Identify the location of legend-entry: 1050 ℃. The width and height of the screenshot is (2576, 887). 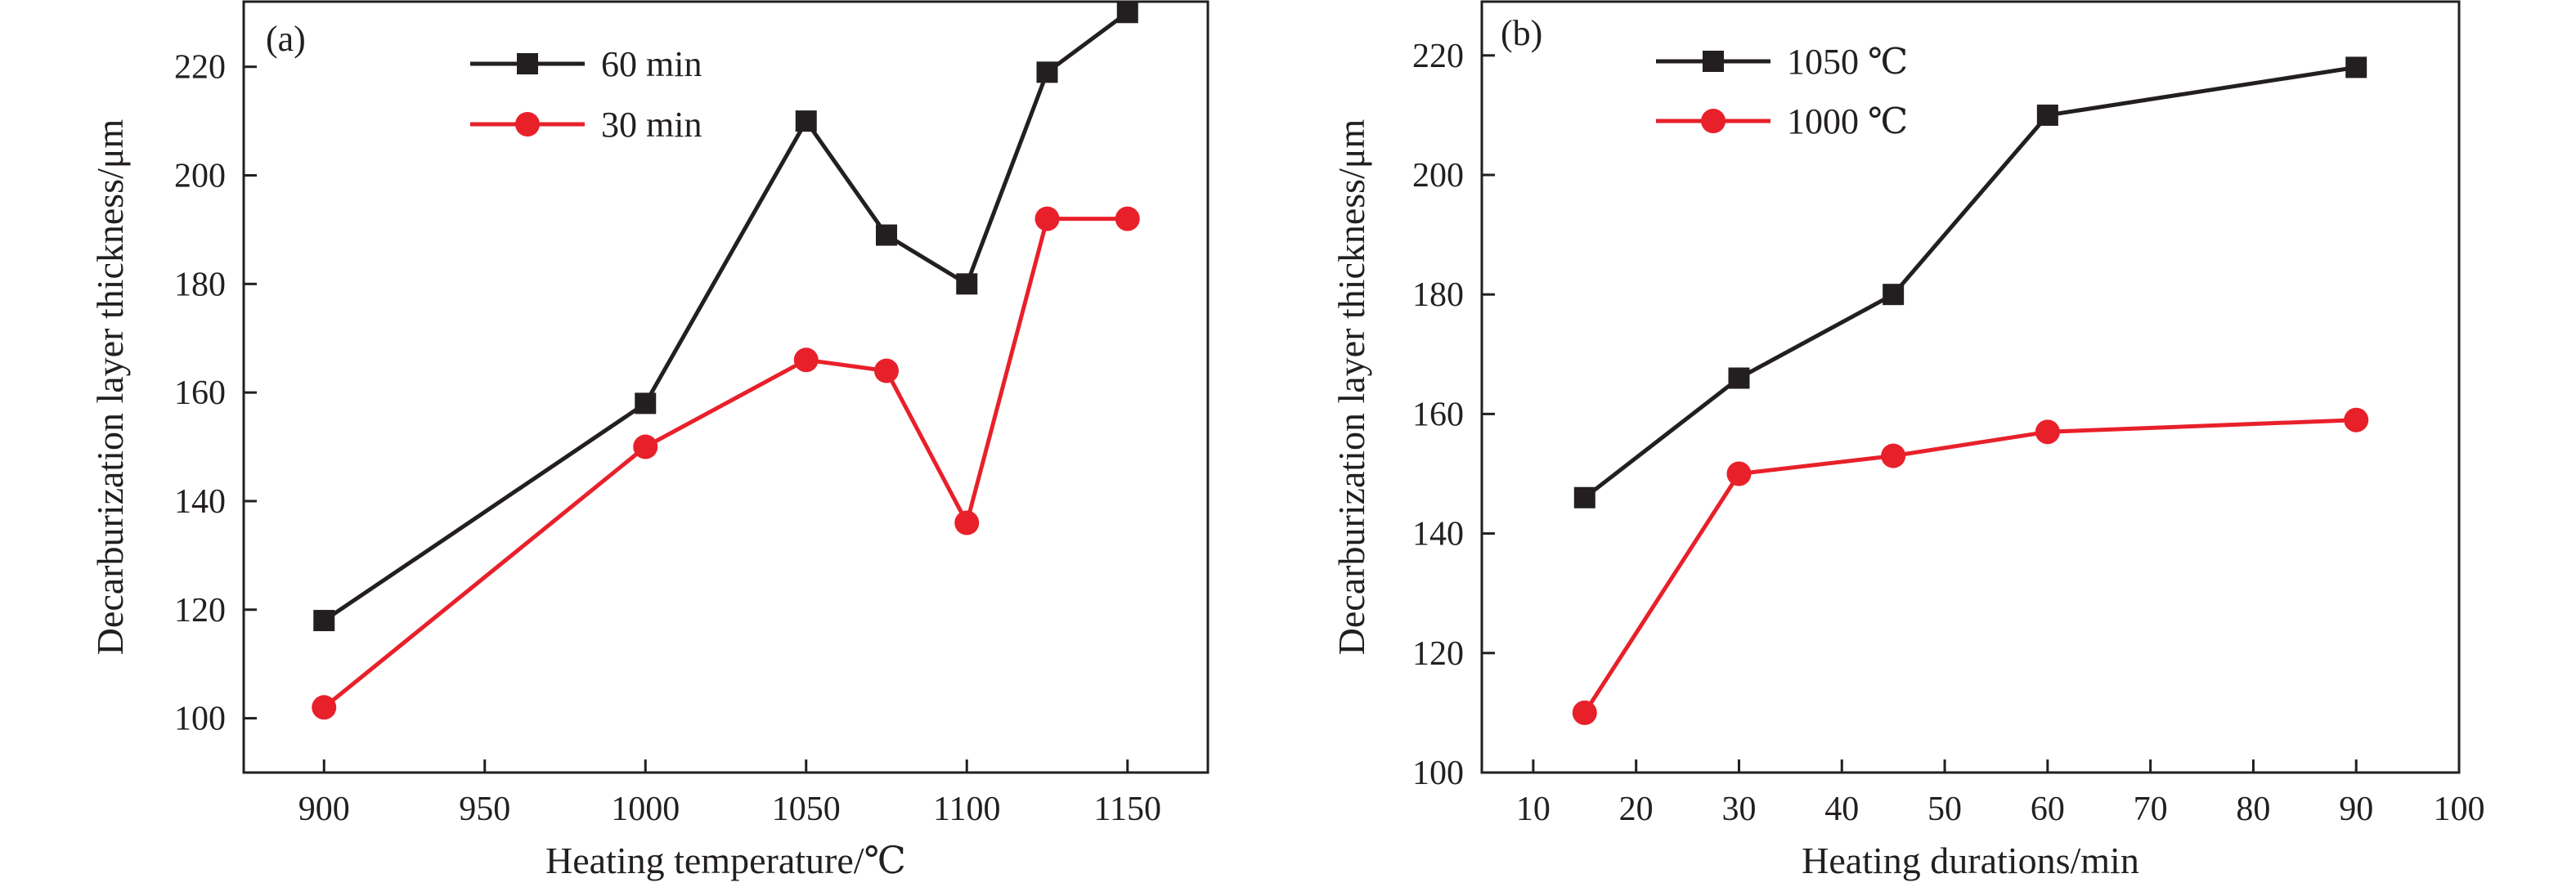
(1782, 62).